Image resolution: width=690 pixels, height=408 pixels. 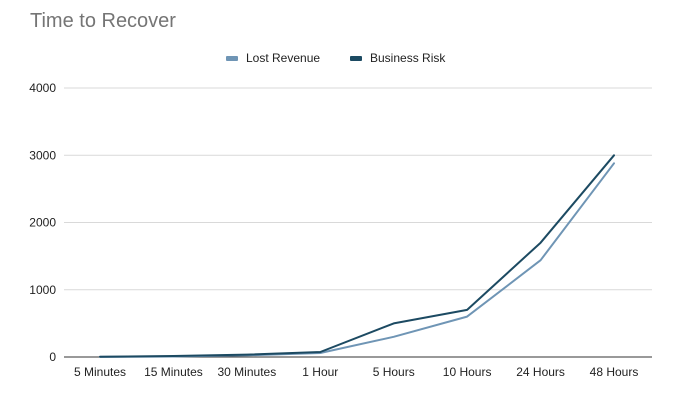 What do you see at coordinates (345, 59) in the screenshot?
I see `chart-legend: Lost Revenue Business Risk` at bounding box center [345, 59].